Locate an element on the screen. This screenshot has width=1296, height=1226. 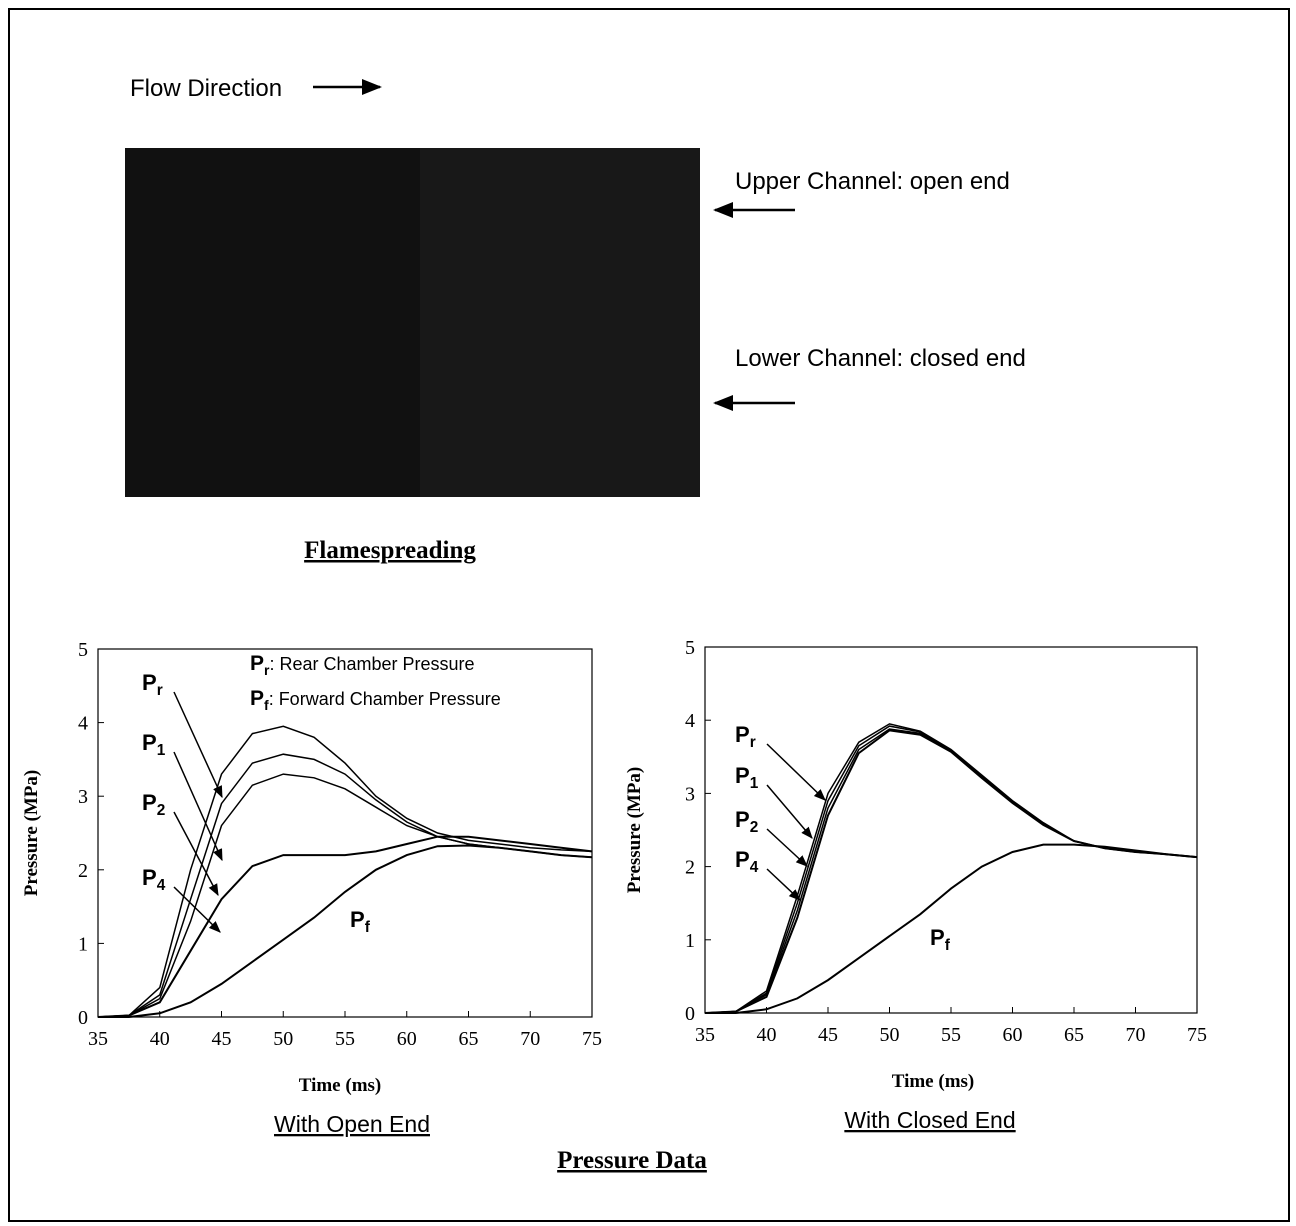
annotation: Pr: Rear Chamber Pressure is located at coordinates (362, 665).